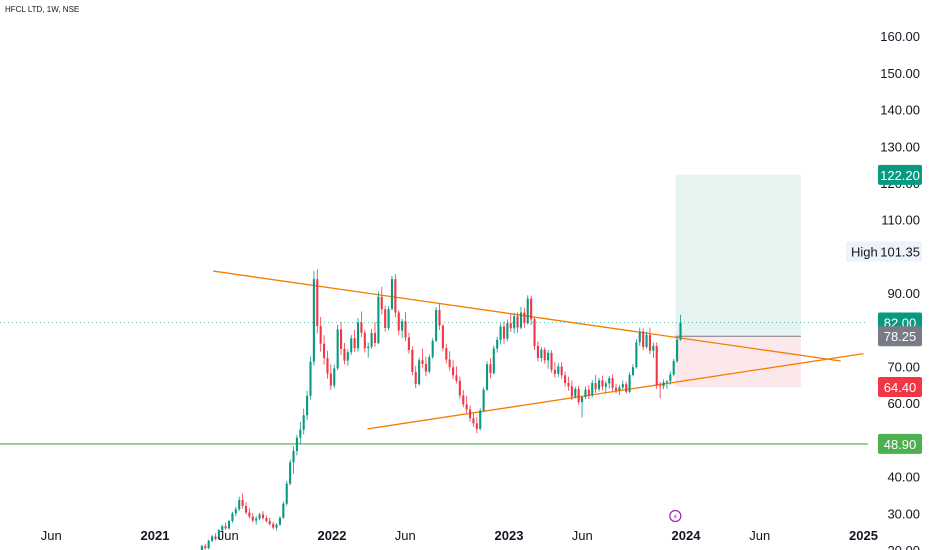 Image resolution: width=932 pixels, height=550 pixels. Describe the element at coordinates (903, 367) in the screenshot. I see `y-tick-label: 70.00` at that location.